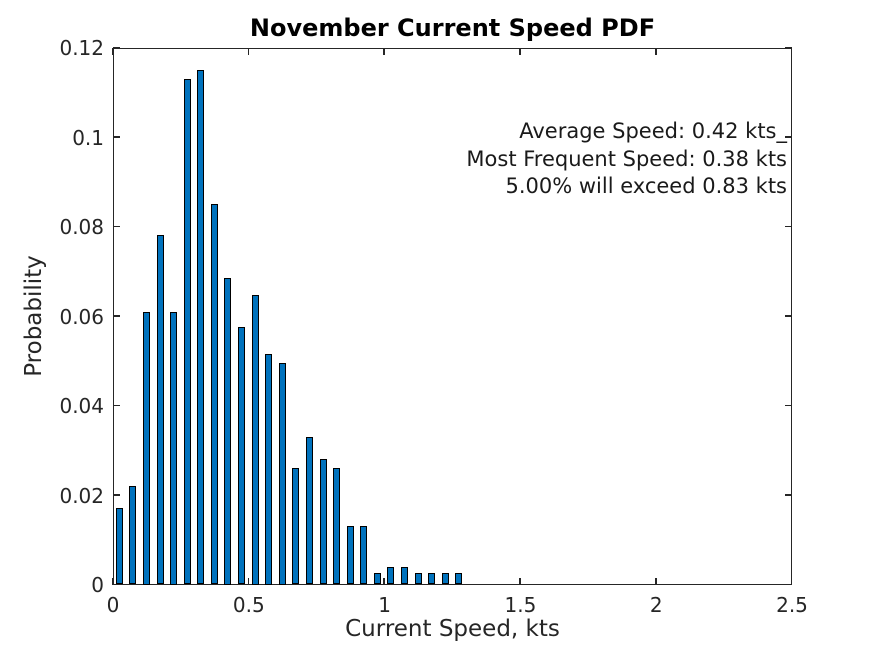 This screenshot has width=875, height=656. Describe the element at coordinates (520, 605) in the screenshot. I see `x-tick-label: 1.5` at that location.